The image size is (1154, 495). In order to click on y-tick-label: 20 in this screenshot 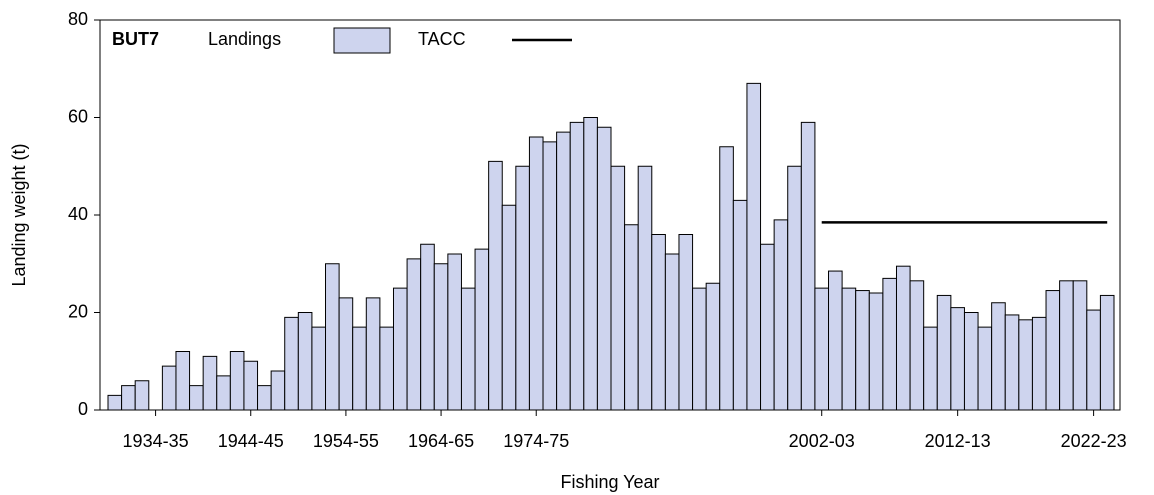, I will do `click(78, 311)`.